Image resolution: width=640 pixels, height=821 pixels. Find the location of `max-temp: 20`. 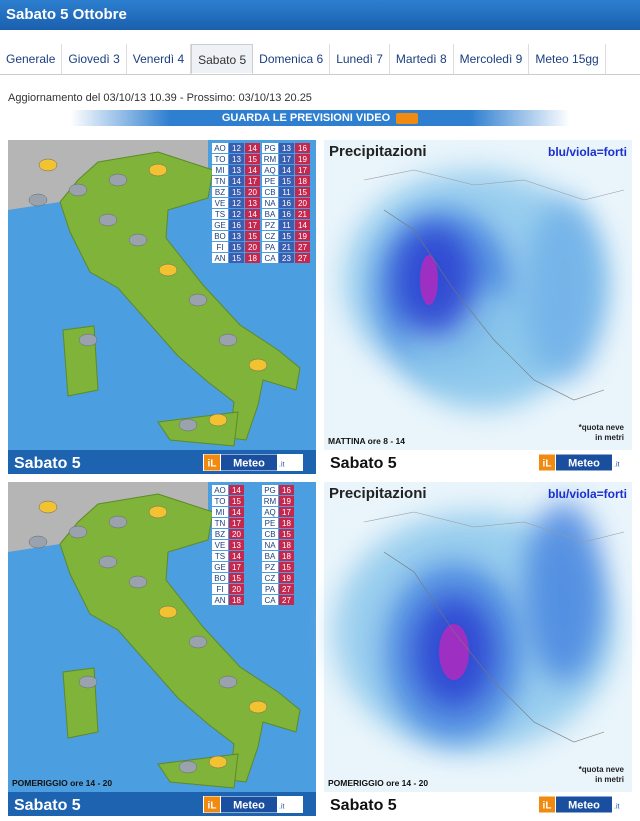

max-temp: 20 is located at coordinates (252, 247).